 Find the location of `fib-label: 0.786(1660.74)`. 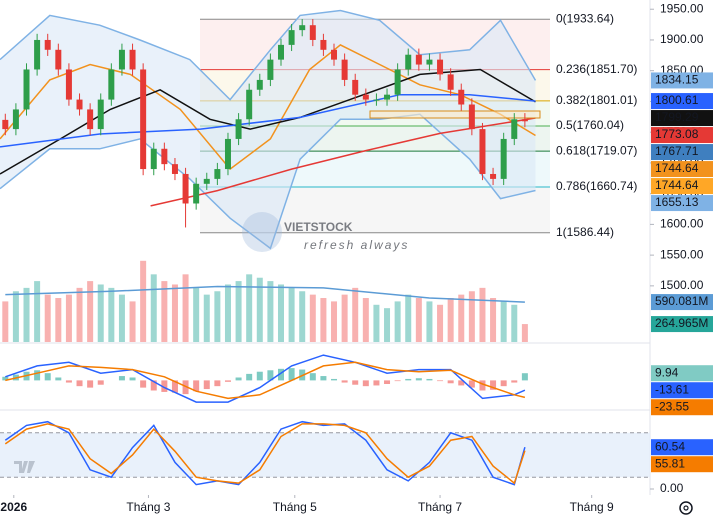

fib-label: 0.786(1660.74) is located at coordinates (596, 186).